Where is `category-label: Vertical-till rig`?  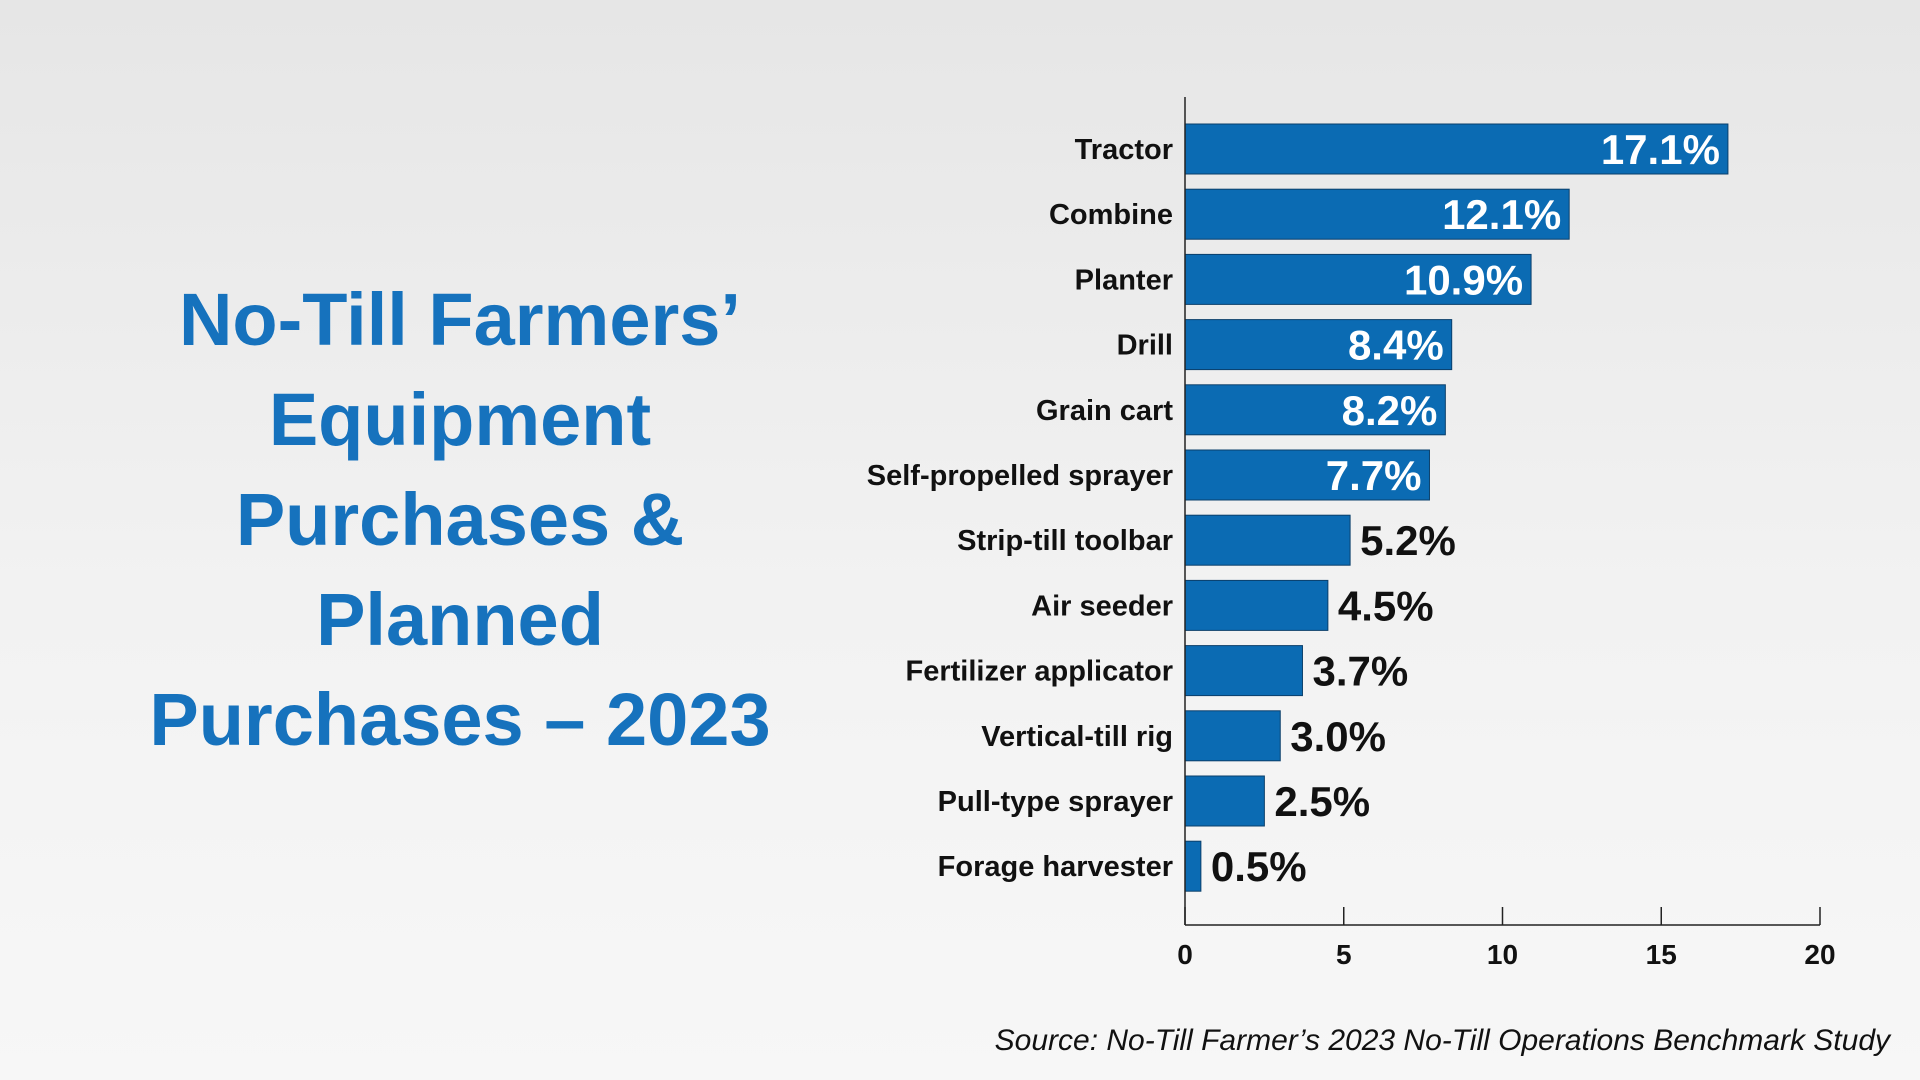 category-label: Vertical-till rig is located at coordinates (1077, 737).